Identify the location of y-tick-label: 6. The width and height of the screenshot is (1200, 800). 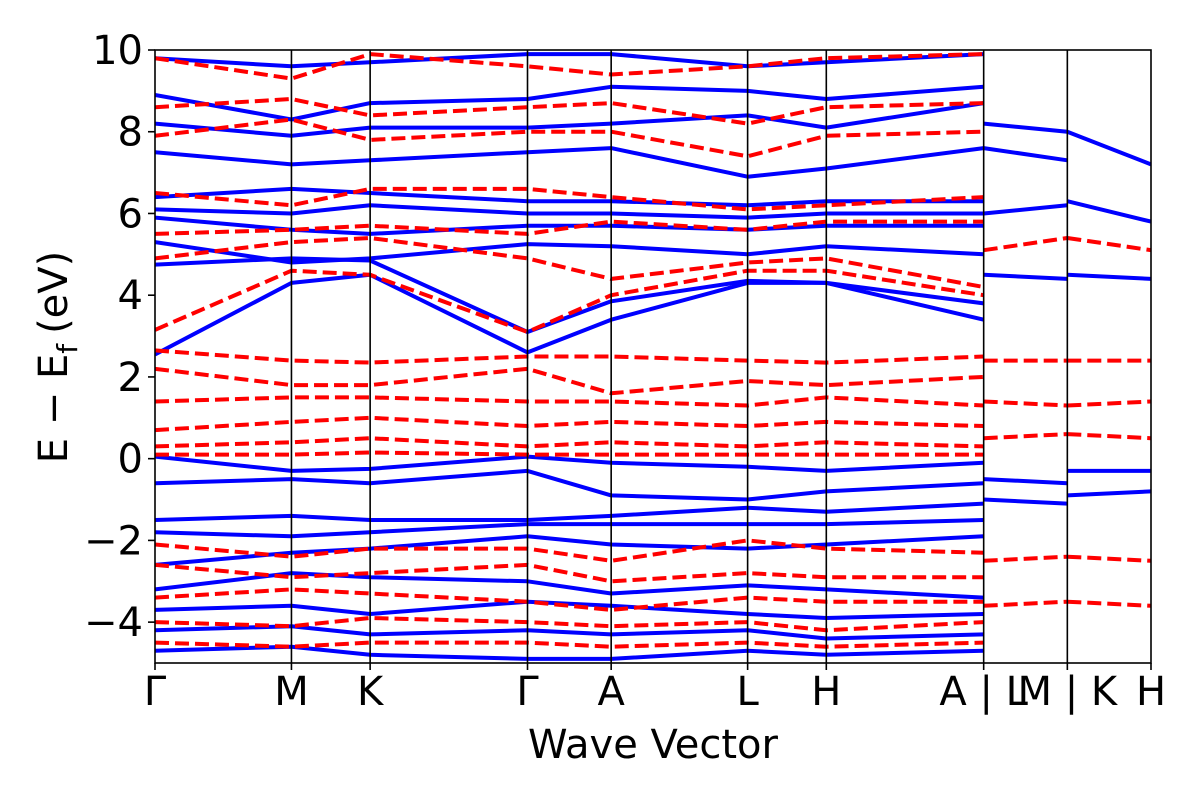
(130, 214).